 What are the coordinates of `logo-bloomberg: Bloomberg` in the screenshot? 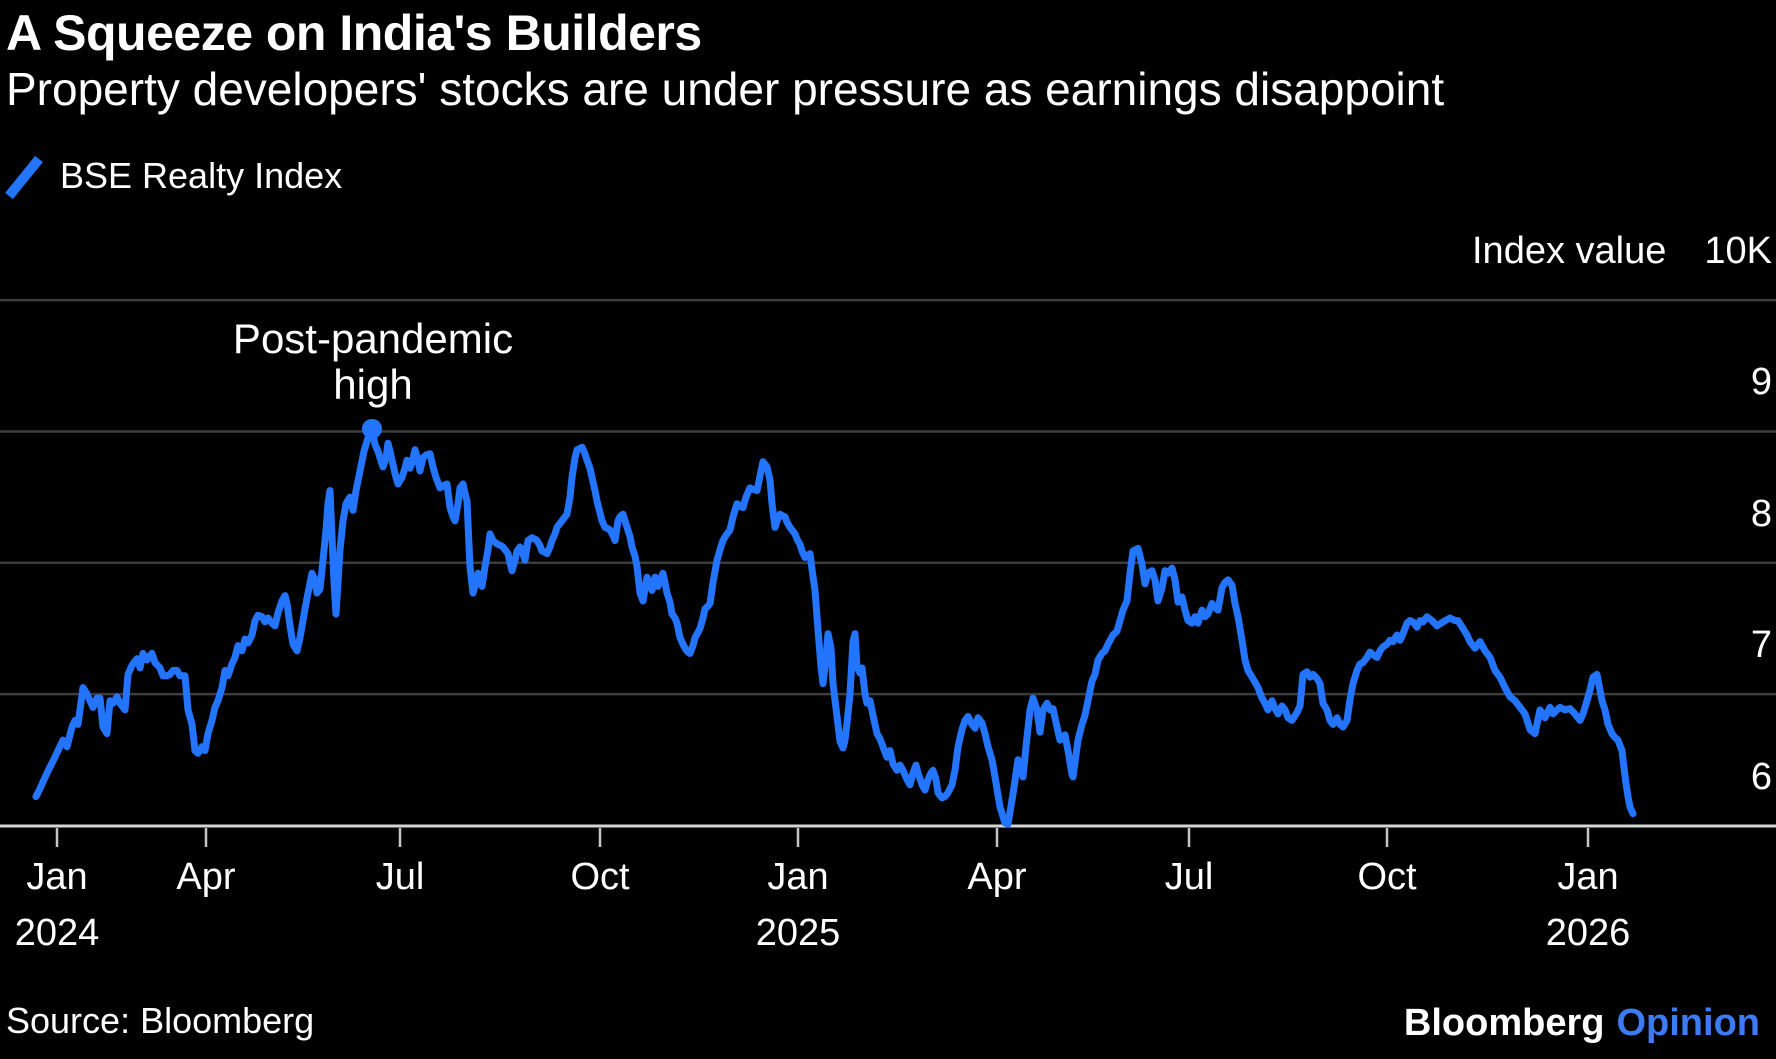 It's located at (1504, 1023).